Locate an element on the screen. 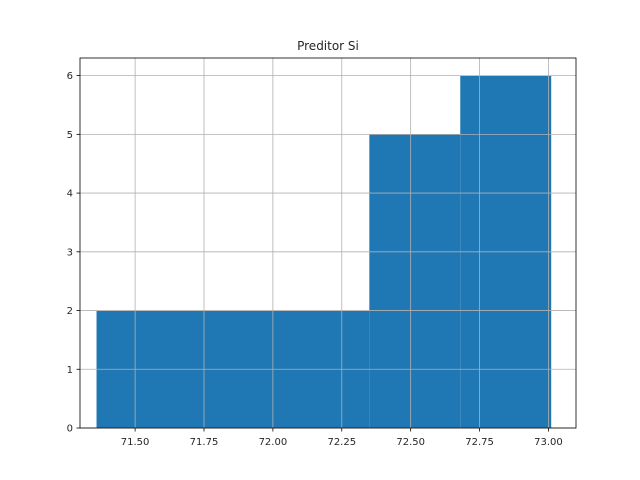 This screenshot has height=480, width=640. x-tick-label: 71.50 is located at coordinates (135, 442).